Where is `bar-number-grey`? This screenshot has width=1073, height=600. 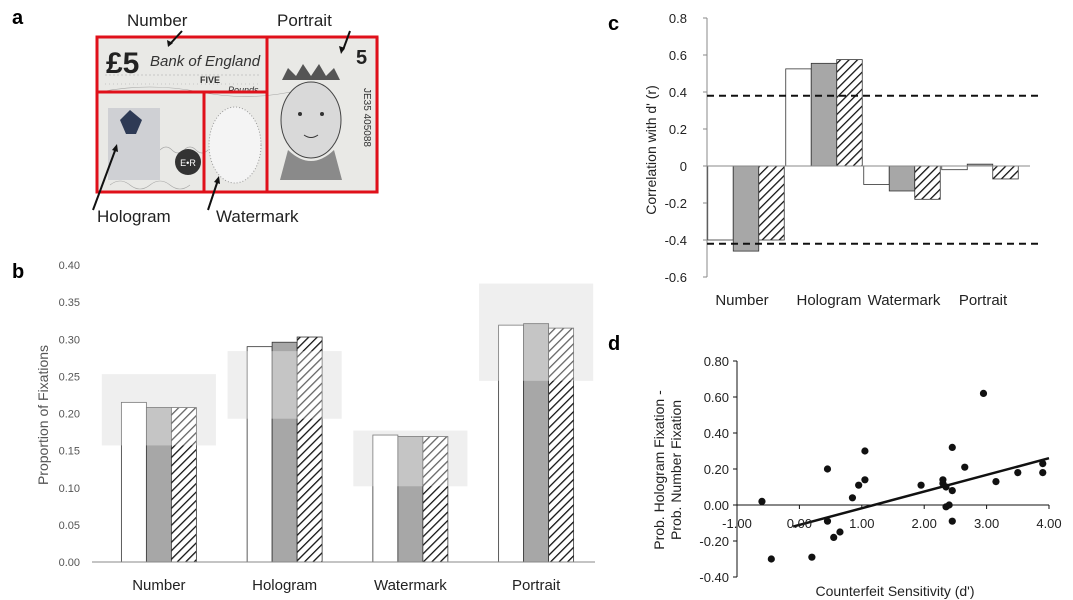 bar-number-grey is located at coordinates (746, 208).